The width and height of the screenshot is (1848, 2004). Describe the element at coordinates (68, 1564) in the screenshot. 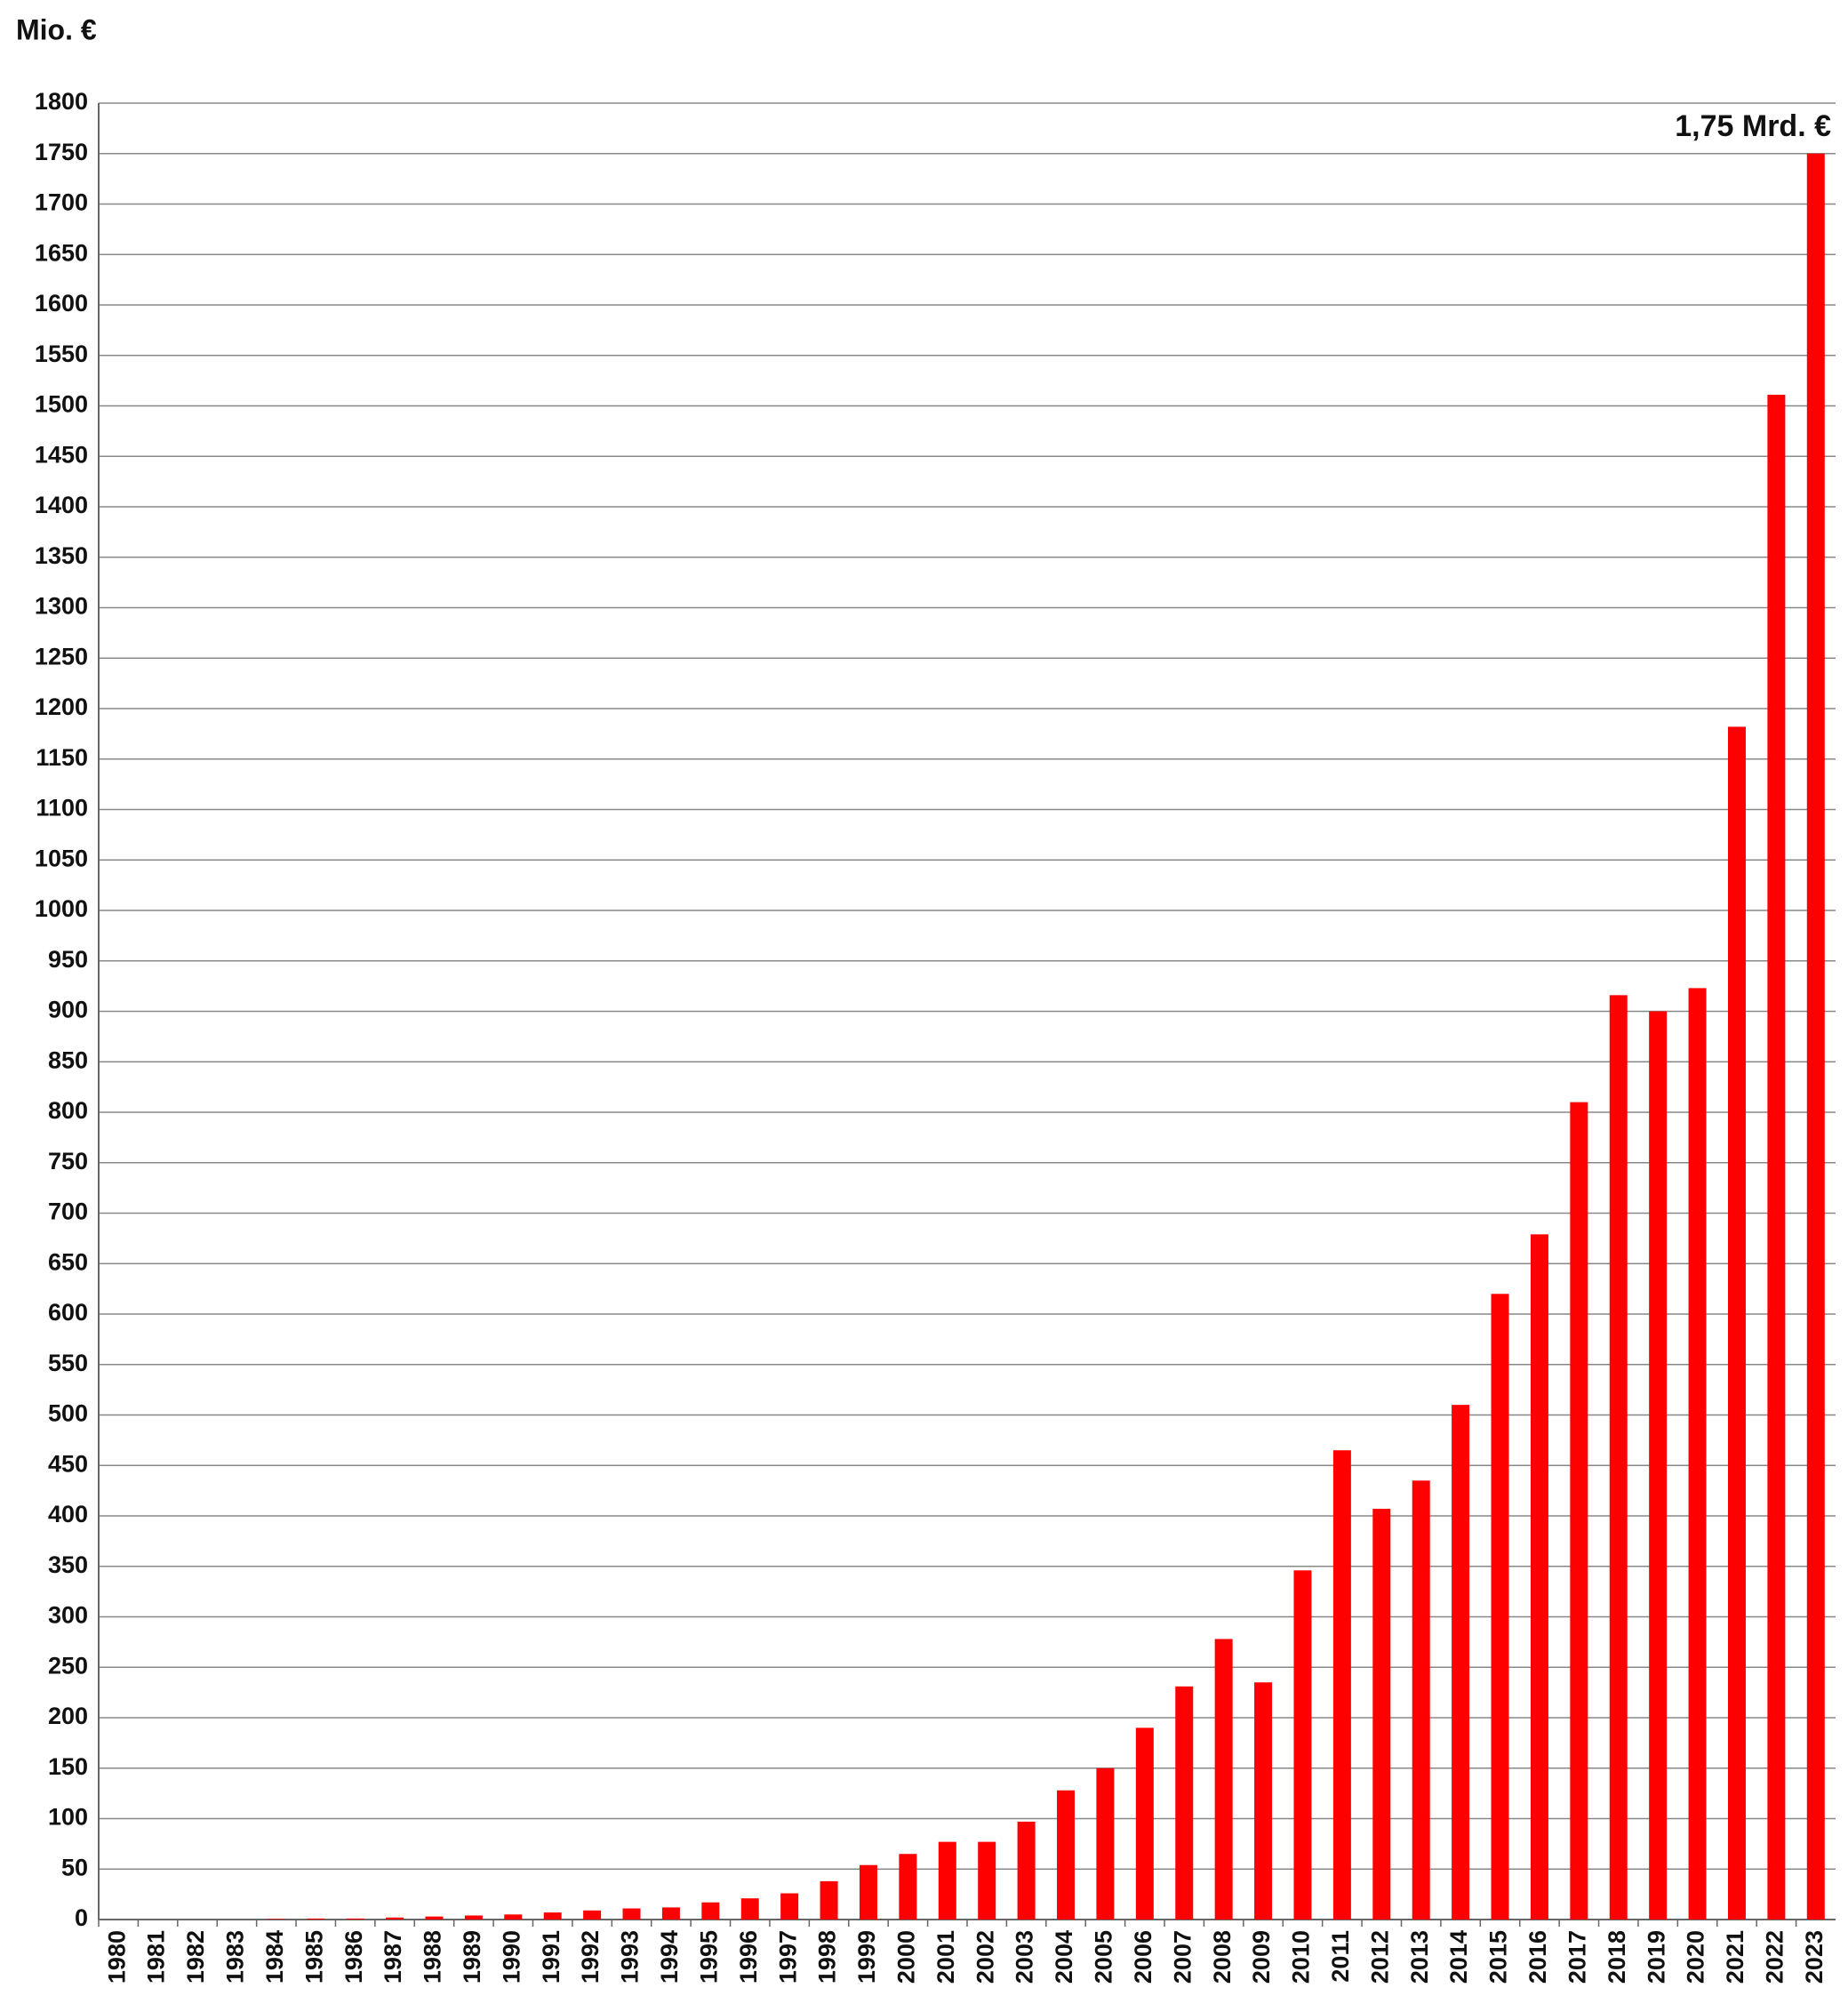

I see `y-tick-label: 350` at that location.